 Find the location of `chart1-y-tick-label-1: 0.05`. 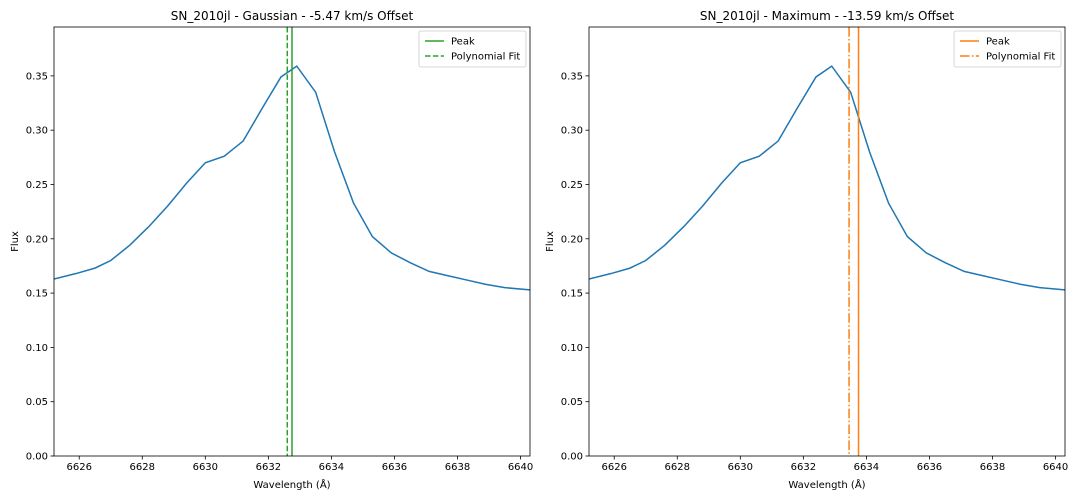

chart1-y-tick-label-1: 0.05 is located at coordinates (572, 402).